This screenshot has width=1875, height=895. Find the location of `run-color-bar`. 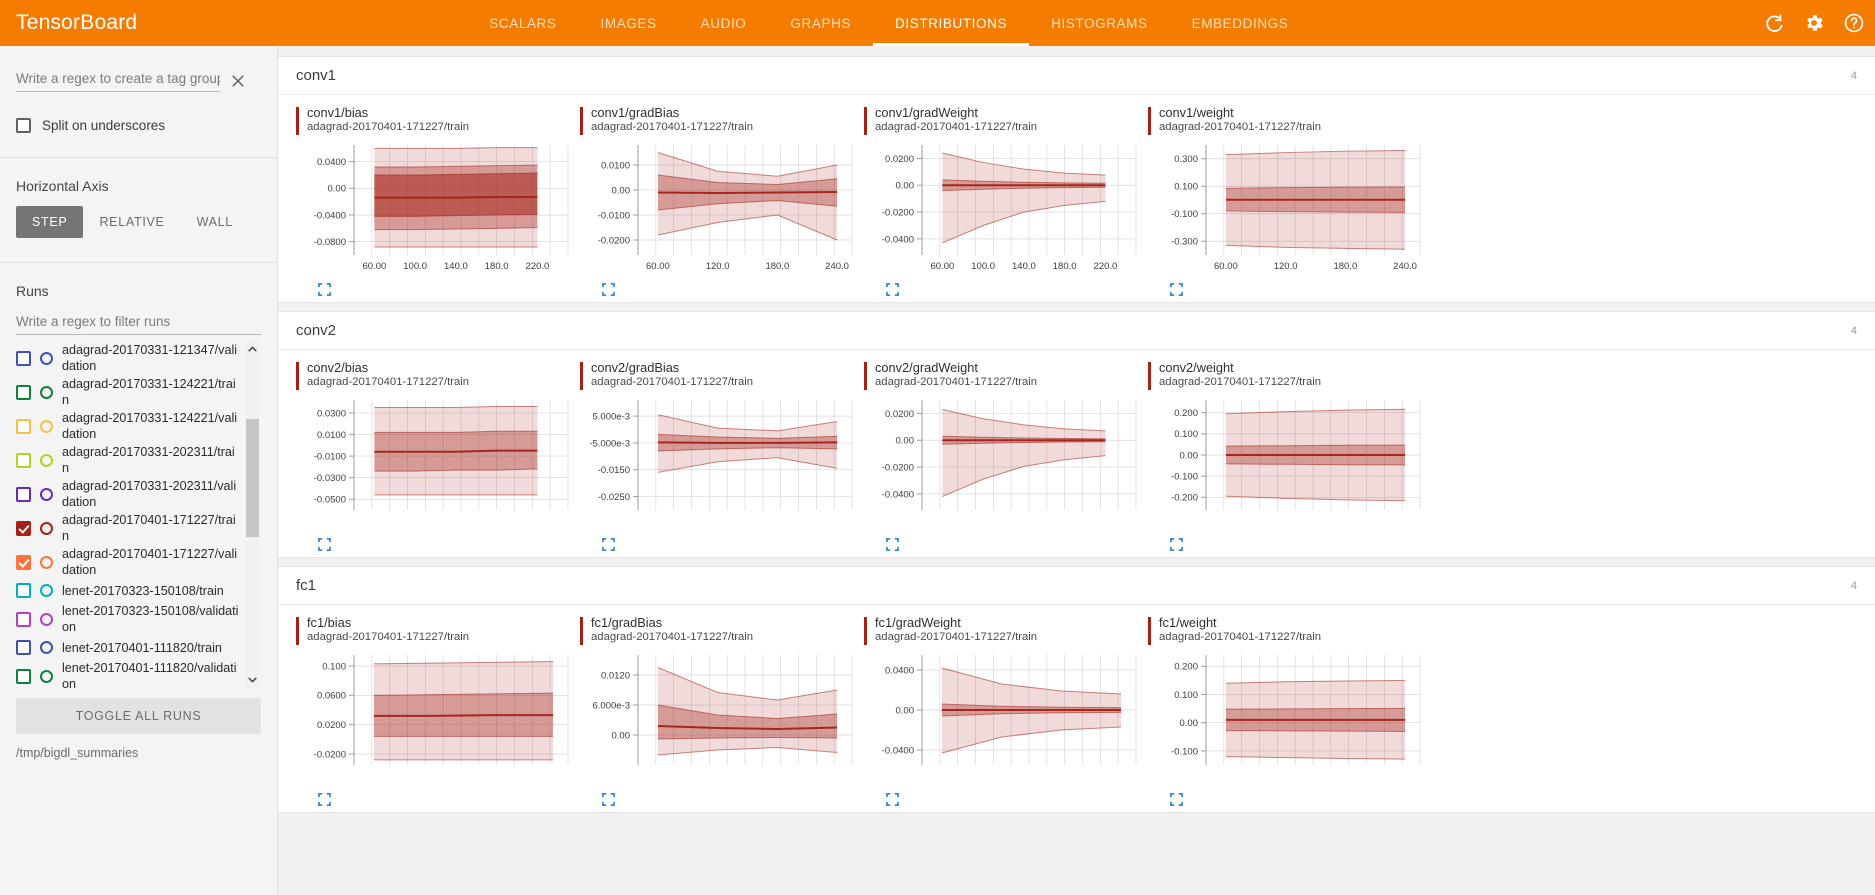

run-color-bar is located at coordinates (581, 376).